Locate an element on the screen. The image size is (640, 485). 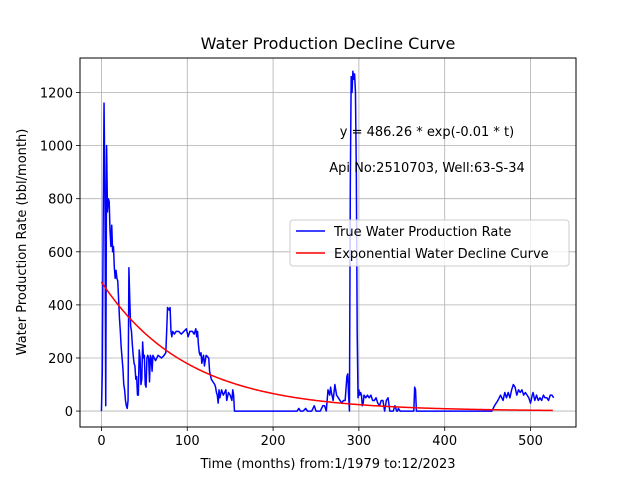
y-tick-label: 0 is located at coordinates (69, 412).